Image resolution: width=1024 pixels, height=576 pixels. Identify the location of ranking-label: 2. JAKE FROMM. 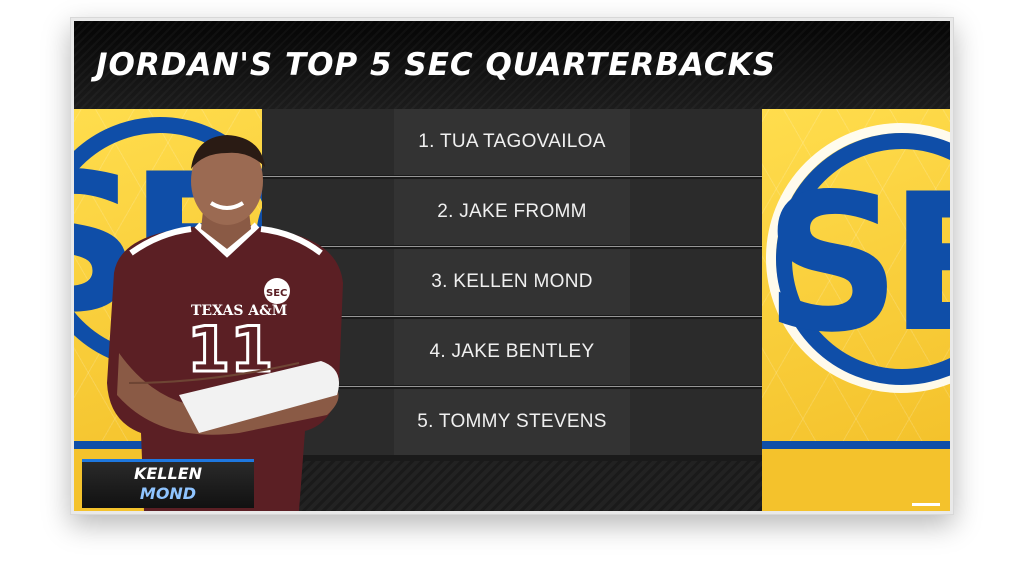
(512, 212).